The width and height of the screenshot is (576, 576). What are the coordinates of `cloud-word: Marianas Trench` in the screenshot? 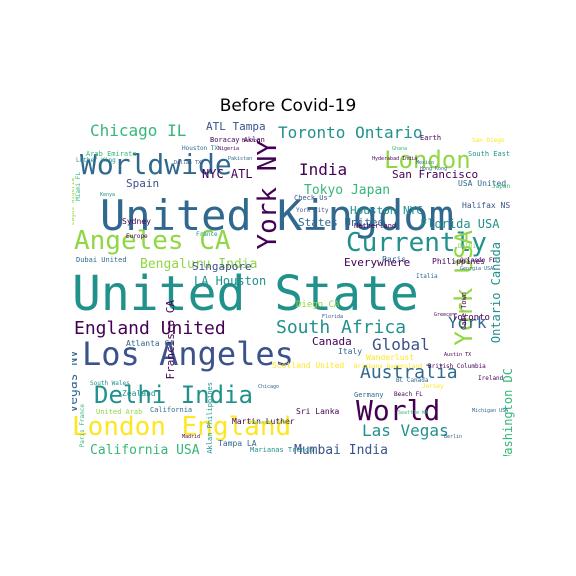 It's located at (281, 450).